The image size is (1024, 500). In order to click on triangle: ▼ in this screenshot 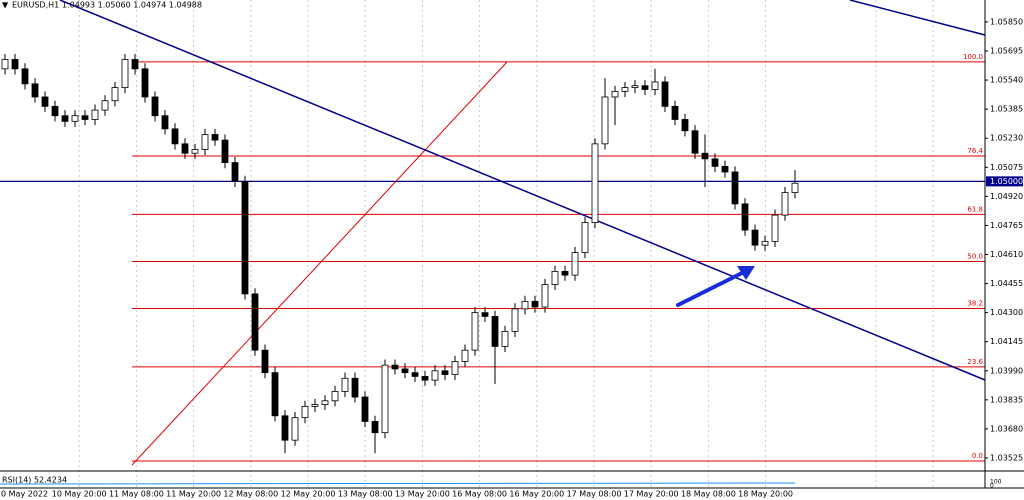, I will do `click(5, 5)`.